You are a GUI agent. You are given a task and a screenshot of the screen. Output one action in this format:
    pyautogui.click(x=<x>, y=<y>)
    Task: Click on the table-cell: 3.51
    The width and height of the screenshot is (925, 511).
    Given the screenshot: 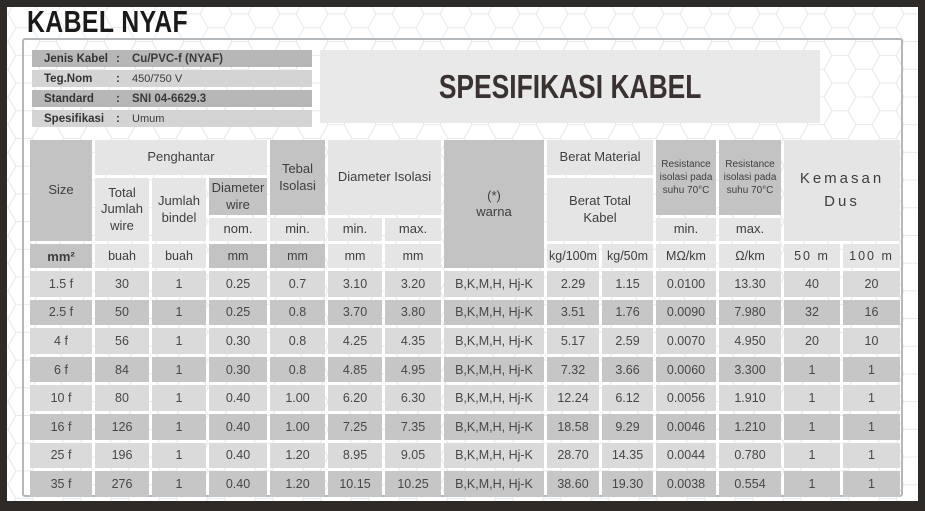 What is the action you would take?
    pyautogui.click(x=573, y=312)
    